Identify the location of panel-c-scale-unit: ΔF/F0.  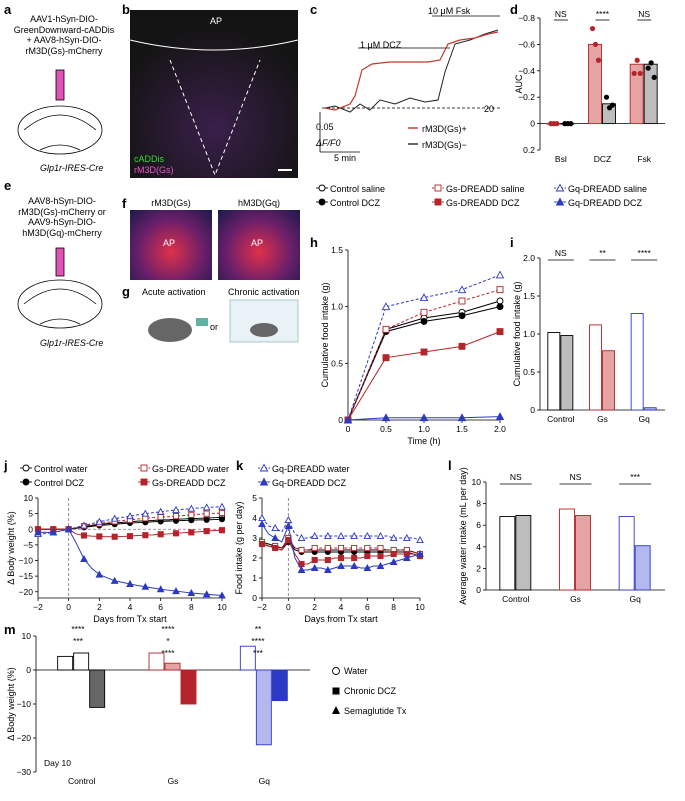
(328, 143).